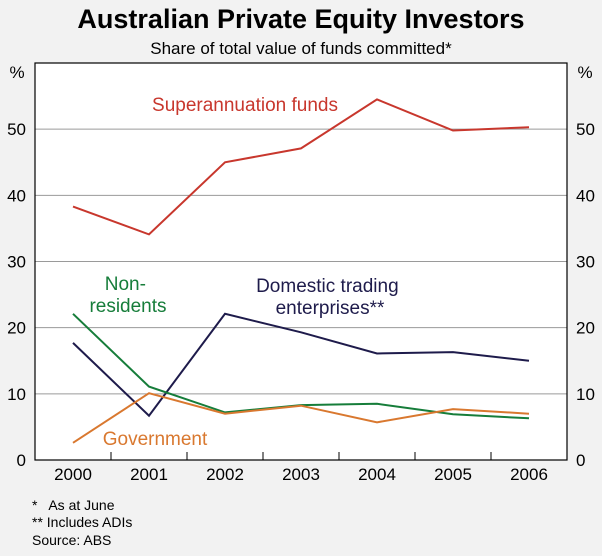 The image size is (602, 556). What do you see at coordinates (301, 418) in the screenshot?
I see `series-line-government` at bounding box center [301, 418].